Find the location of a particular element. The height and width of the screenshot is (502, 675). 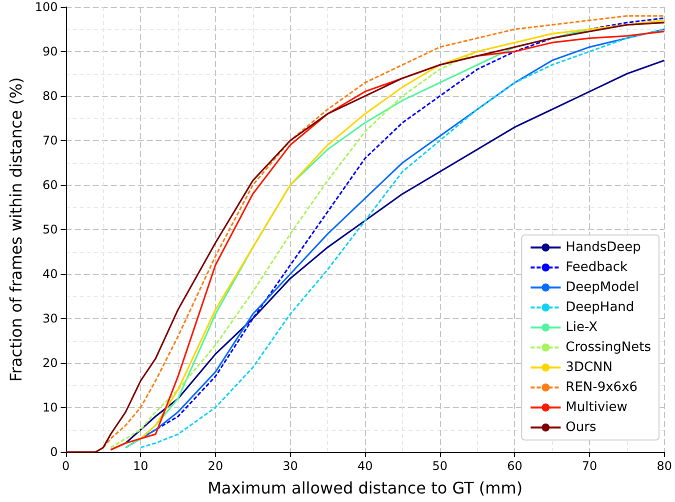

y-tick-label: 10 is located at coordinates (50, 407).